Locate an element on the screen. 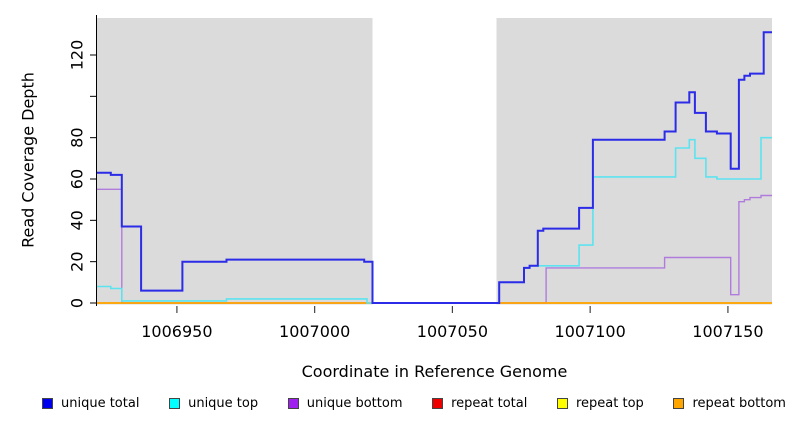  legend-item-unique-top: unique top is located at coordinates (213, 403).